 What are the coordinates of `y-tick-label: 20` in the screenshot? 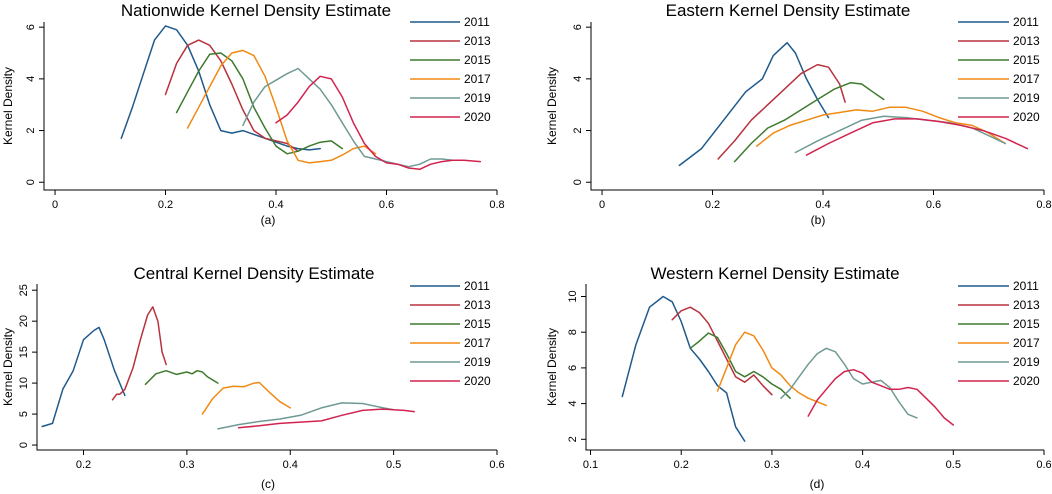 It's located at (24, 321).